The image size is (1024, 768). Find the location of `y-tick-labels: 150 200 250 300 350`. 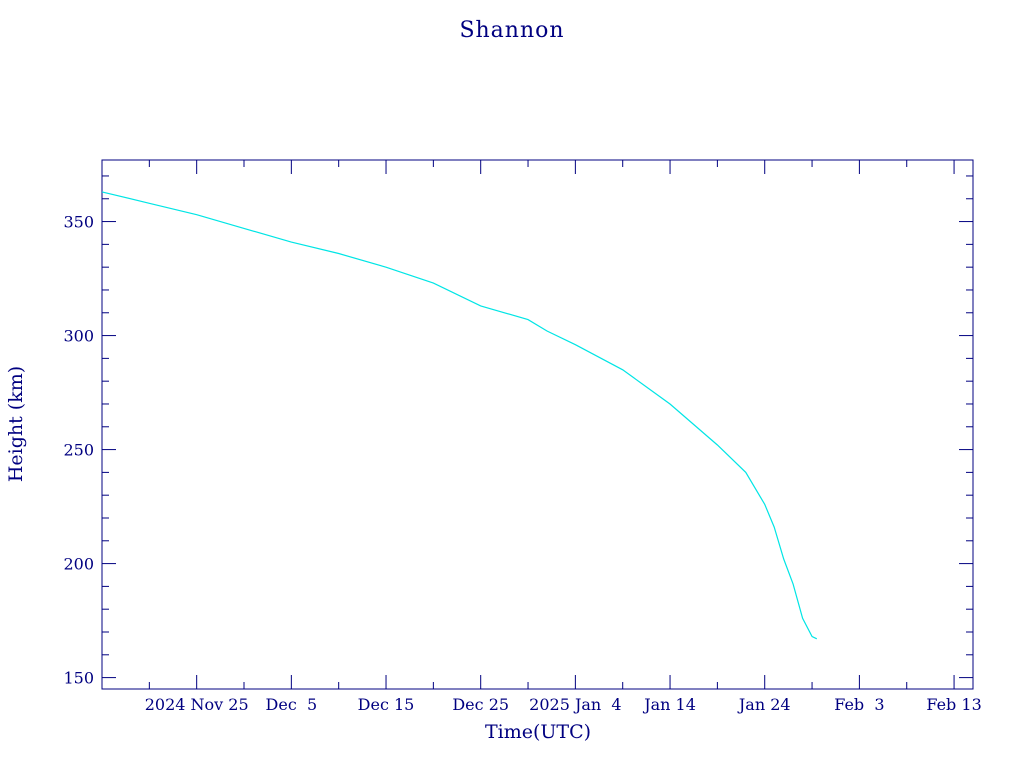

y-tick-labels: 150 200 250 300 350 is located at coordinates (78, 450).